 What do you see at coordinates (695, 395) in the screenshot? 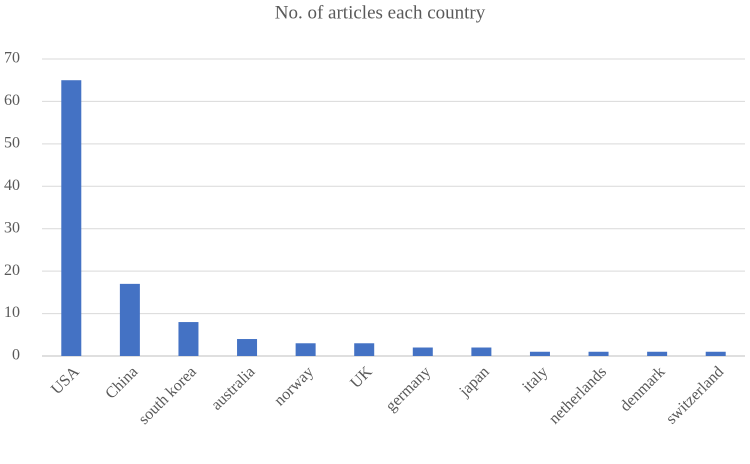
I see `x-tick-label: switzerland` at bounding box center [695, 395].